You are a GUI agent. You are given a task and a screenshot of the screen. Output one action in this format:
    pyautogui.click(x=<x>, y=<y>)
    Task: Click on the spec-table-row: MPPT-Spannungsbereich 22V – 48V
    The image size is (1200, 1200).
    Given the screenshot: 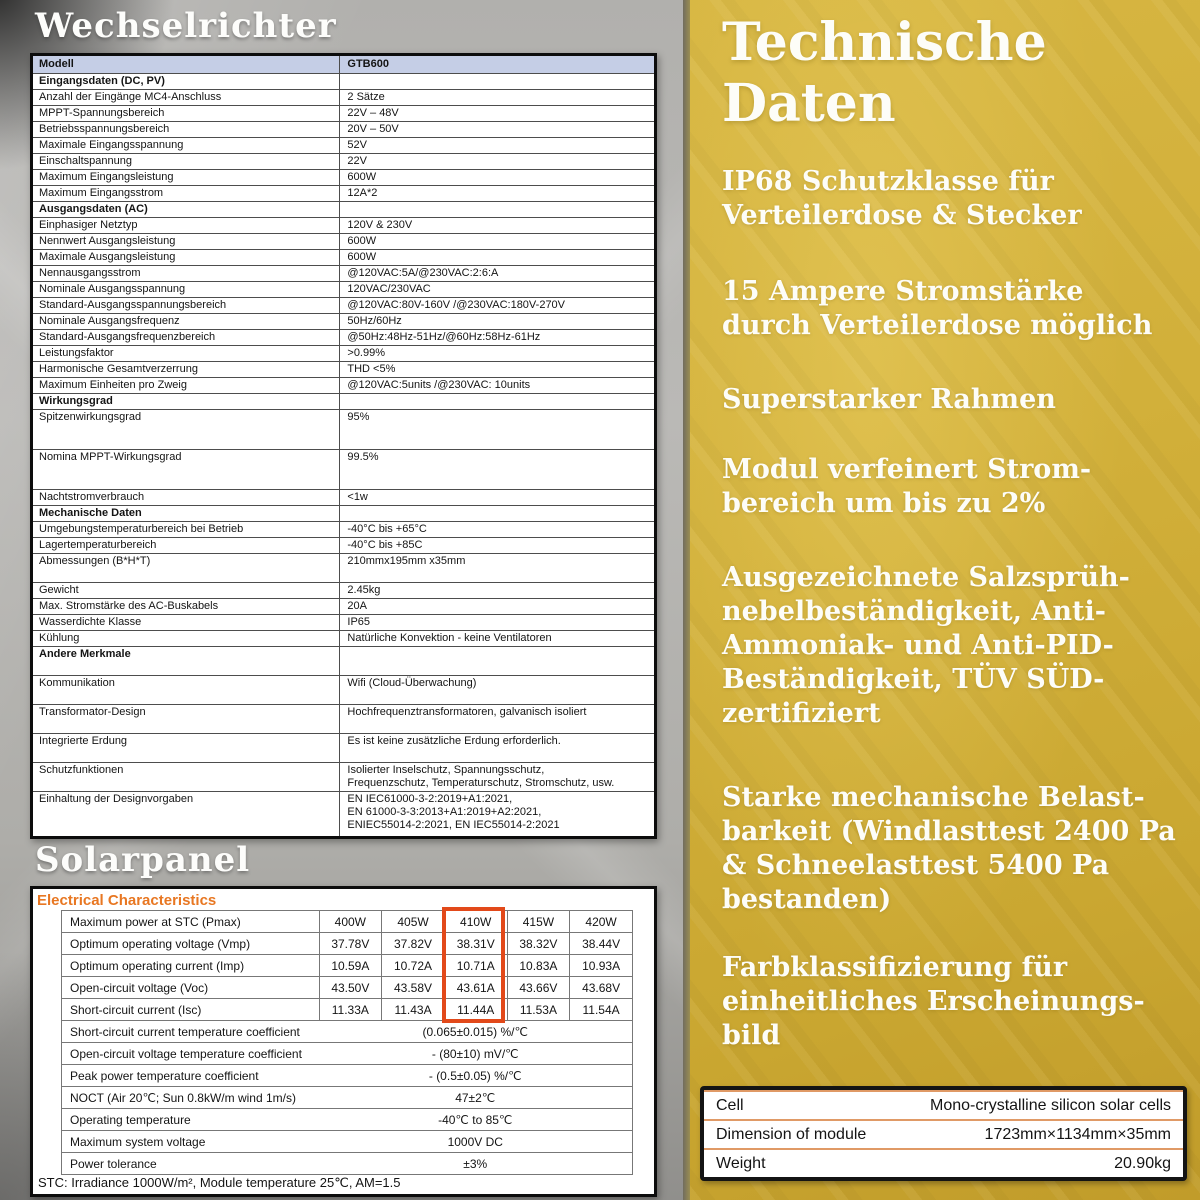 What is the action you would take?
    pyautogui.click(x=343, y=114)
    